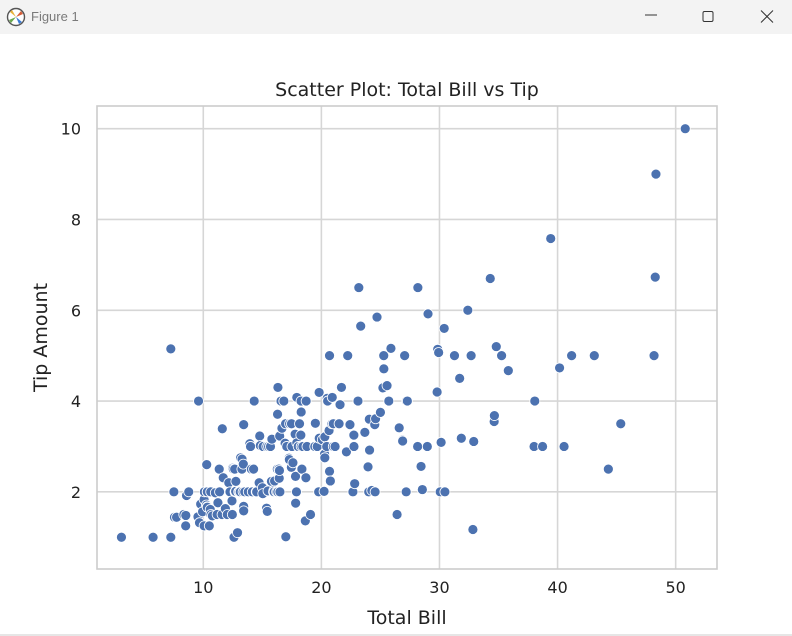 The image size is (792, 636). What do you see at coordinates (407, 90) in the screenshot?
I see `chart-title: Scatter Plot: Total Bill vs Tip` at bounding box center [407, 90].